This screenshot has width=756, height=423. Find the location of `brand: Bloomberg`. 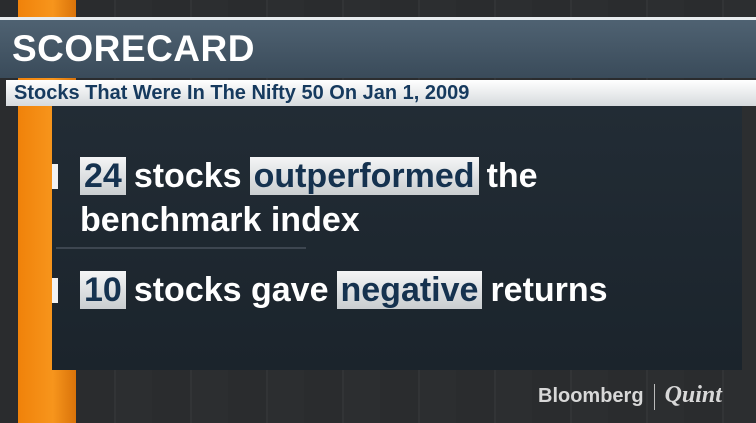

brand: Bloomberg is located at coordinates (591, 396).